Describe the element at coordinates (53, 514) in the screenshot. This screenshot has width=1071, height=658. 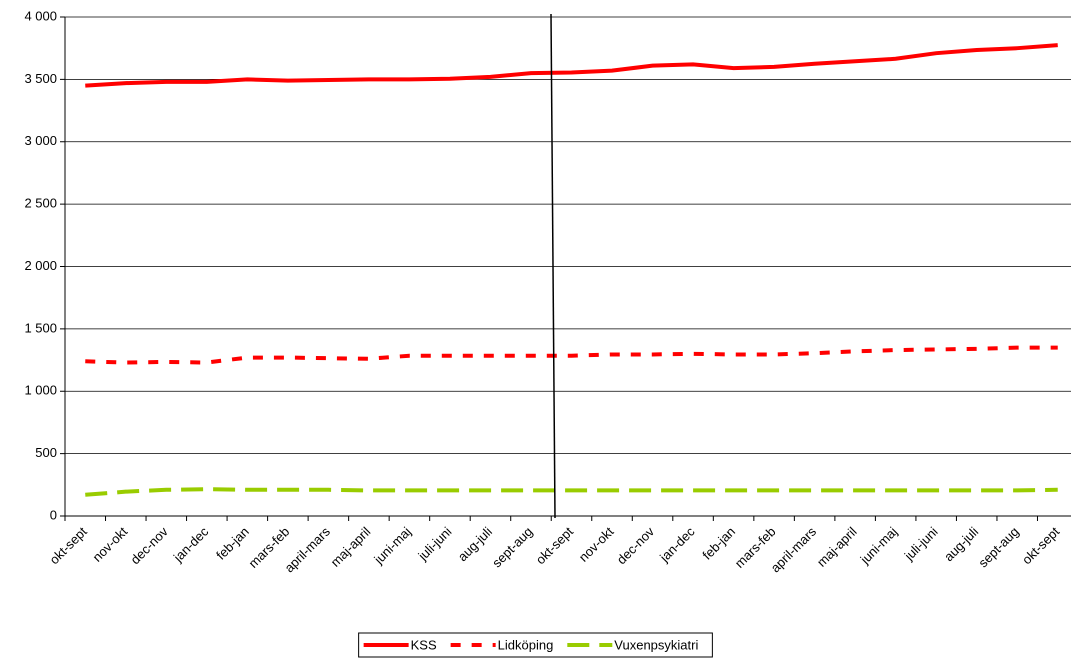
I see `y-tick-label: 0` at that location.